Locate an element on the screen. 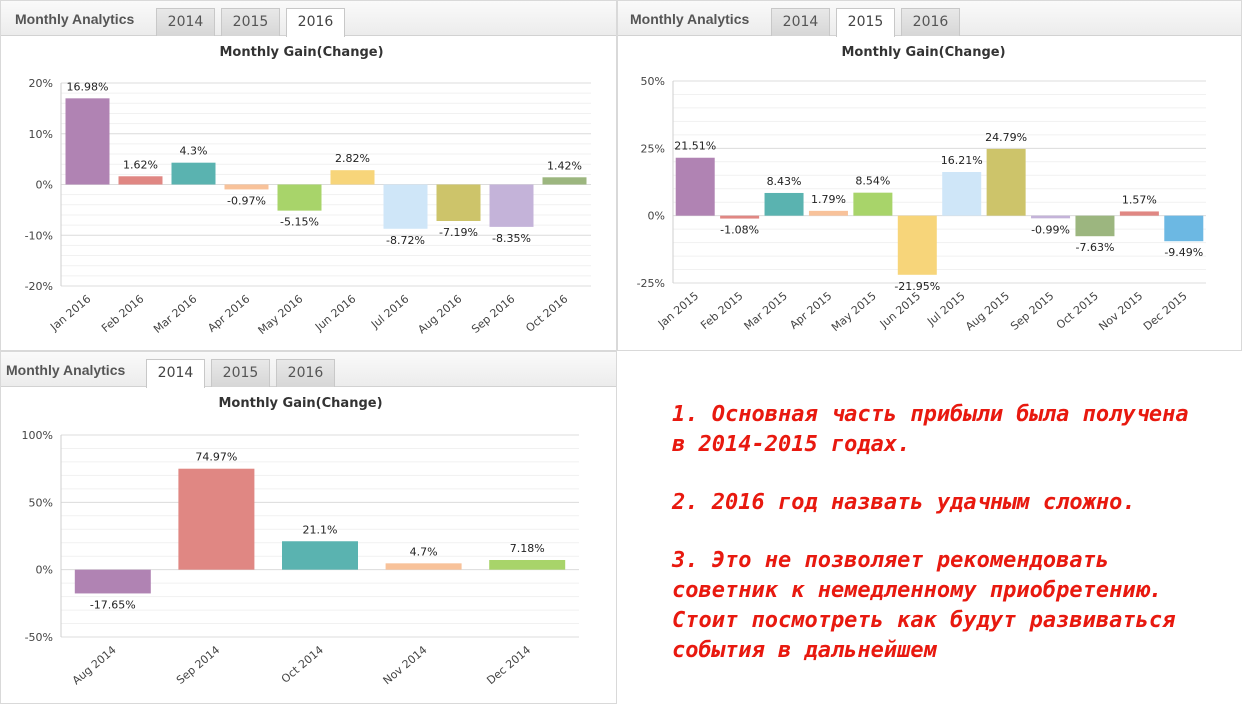 This screenshot has height=706, width=1242. x-tick-label: Aug 2015 is located at coordinates (987, 311).